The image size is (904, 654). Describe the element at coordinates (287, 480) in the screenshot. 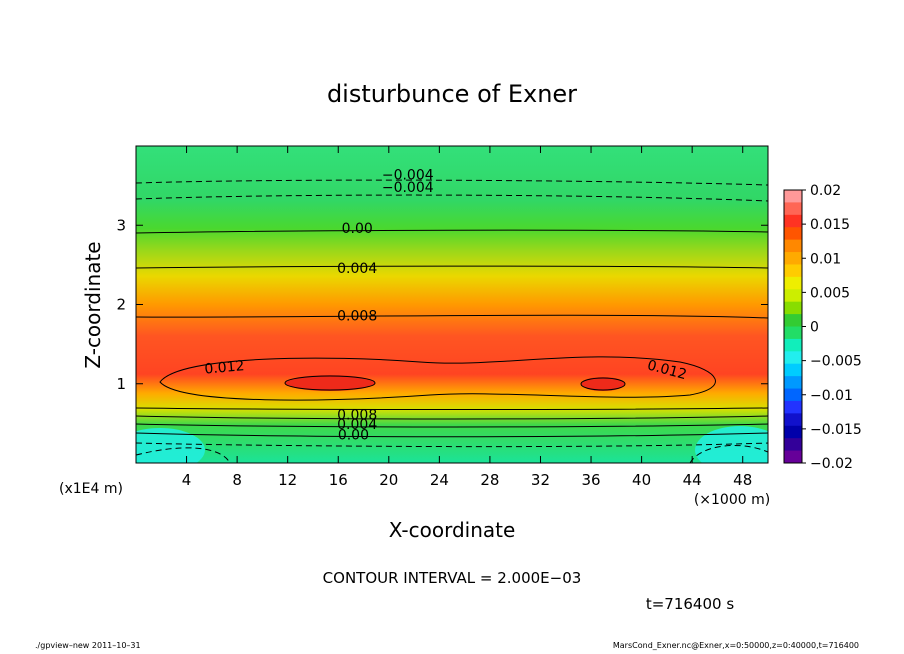

I see `x-tick-label: 12` at that location.